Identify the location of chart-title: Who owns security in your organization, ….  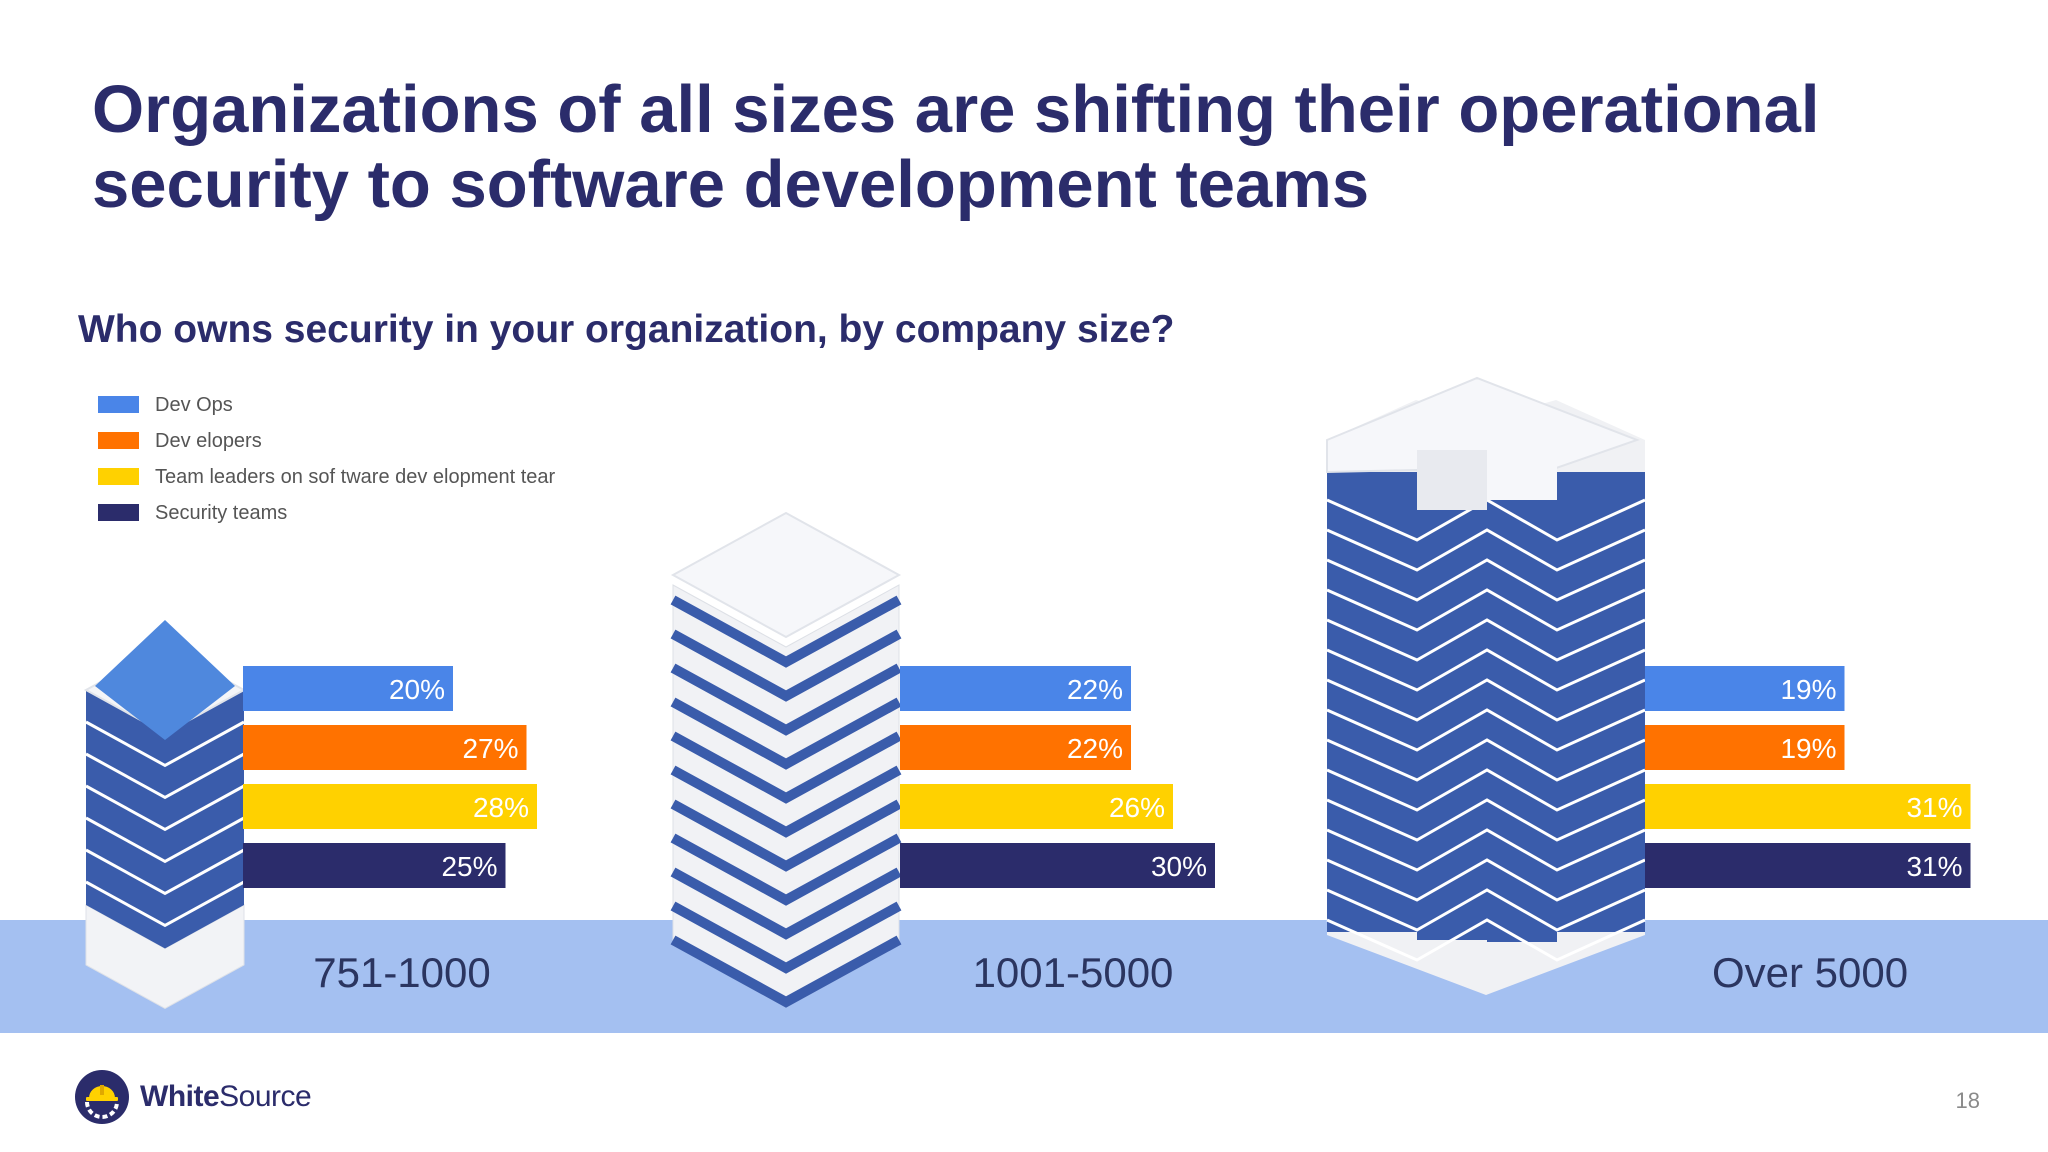
(626, 329).